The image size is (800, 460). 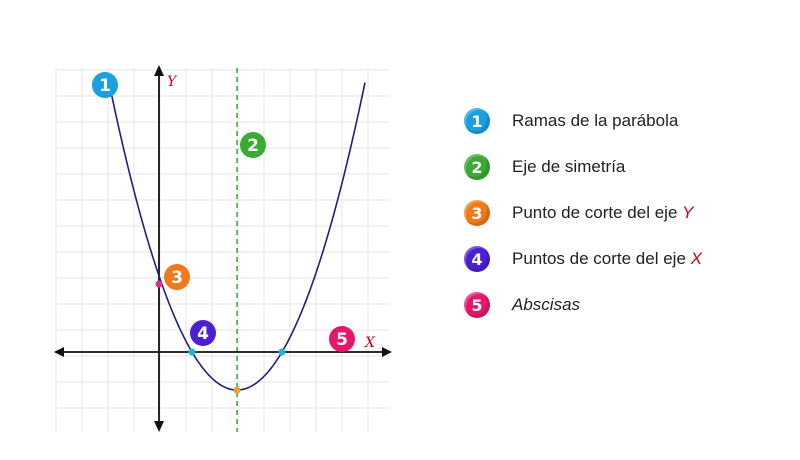 I want to click on legend-badge-5: 5, so click(x=477, y=305).